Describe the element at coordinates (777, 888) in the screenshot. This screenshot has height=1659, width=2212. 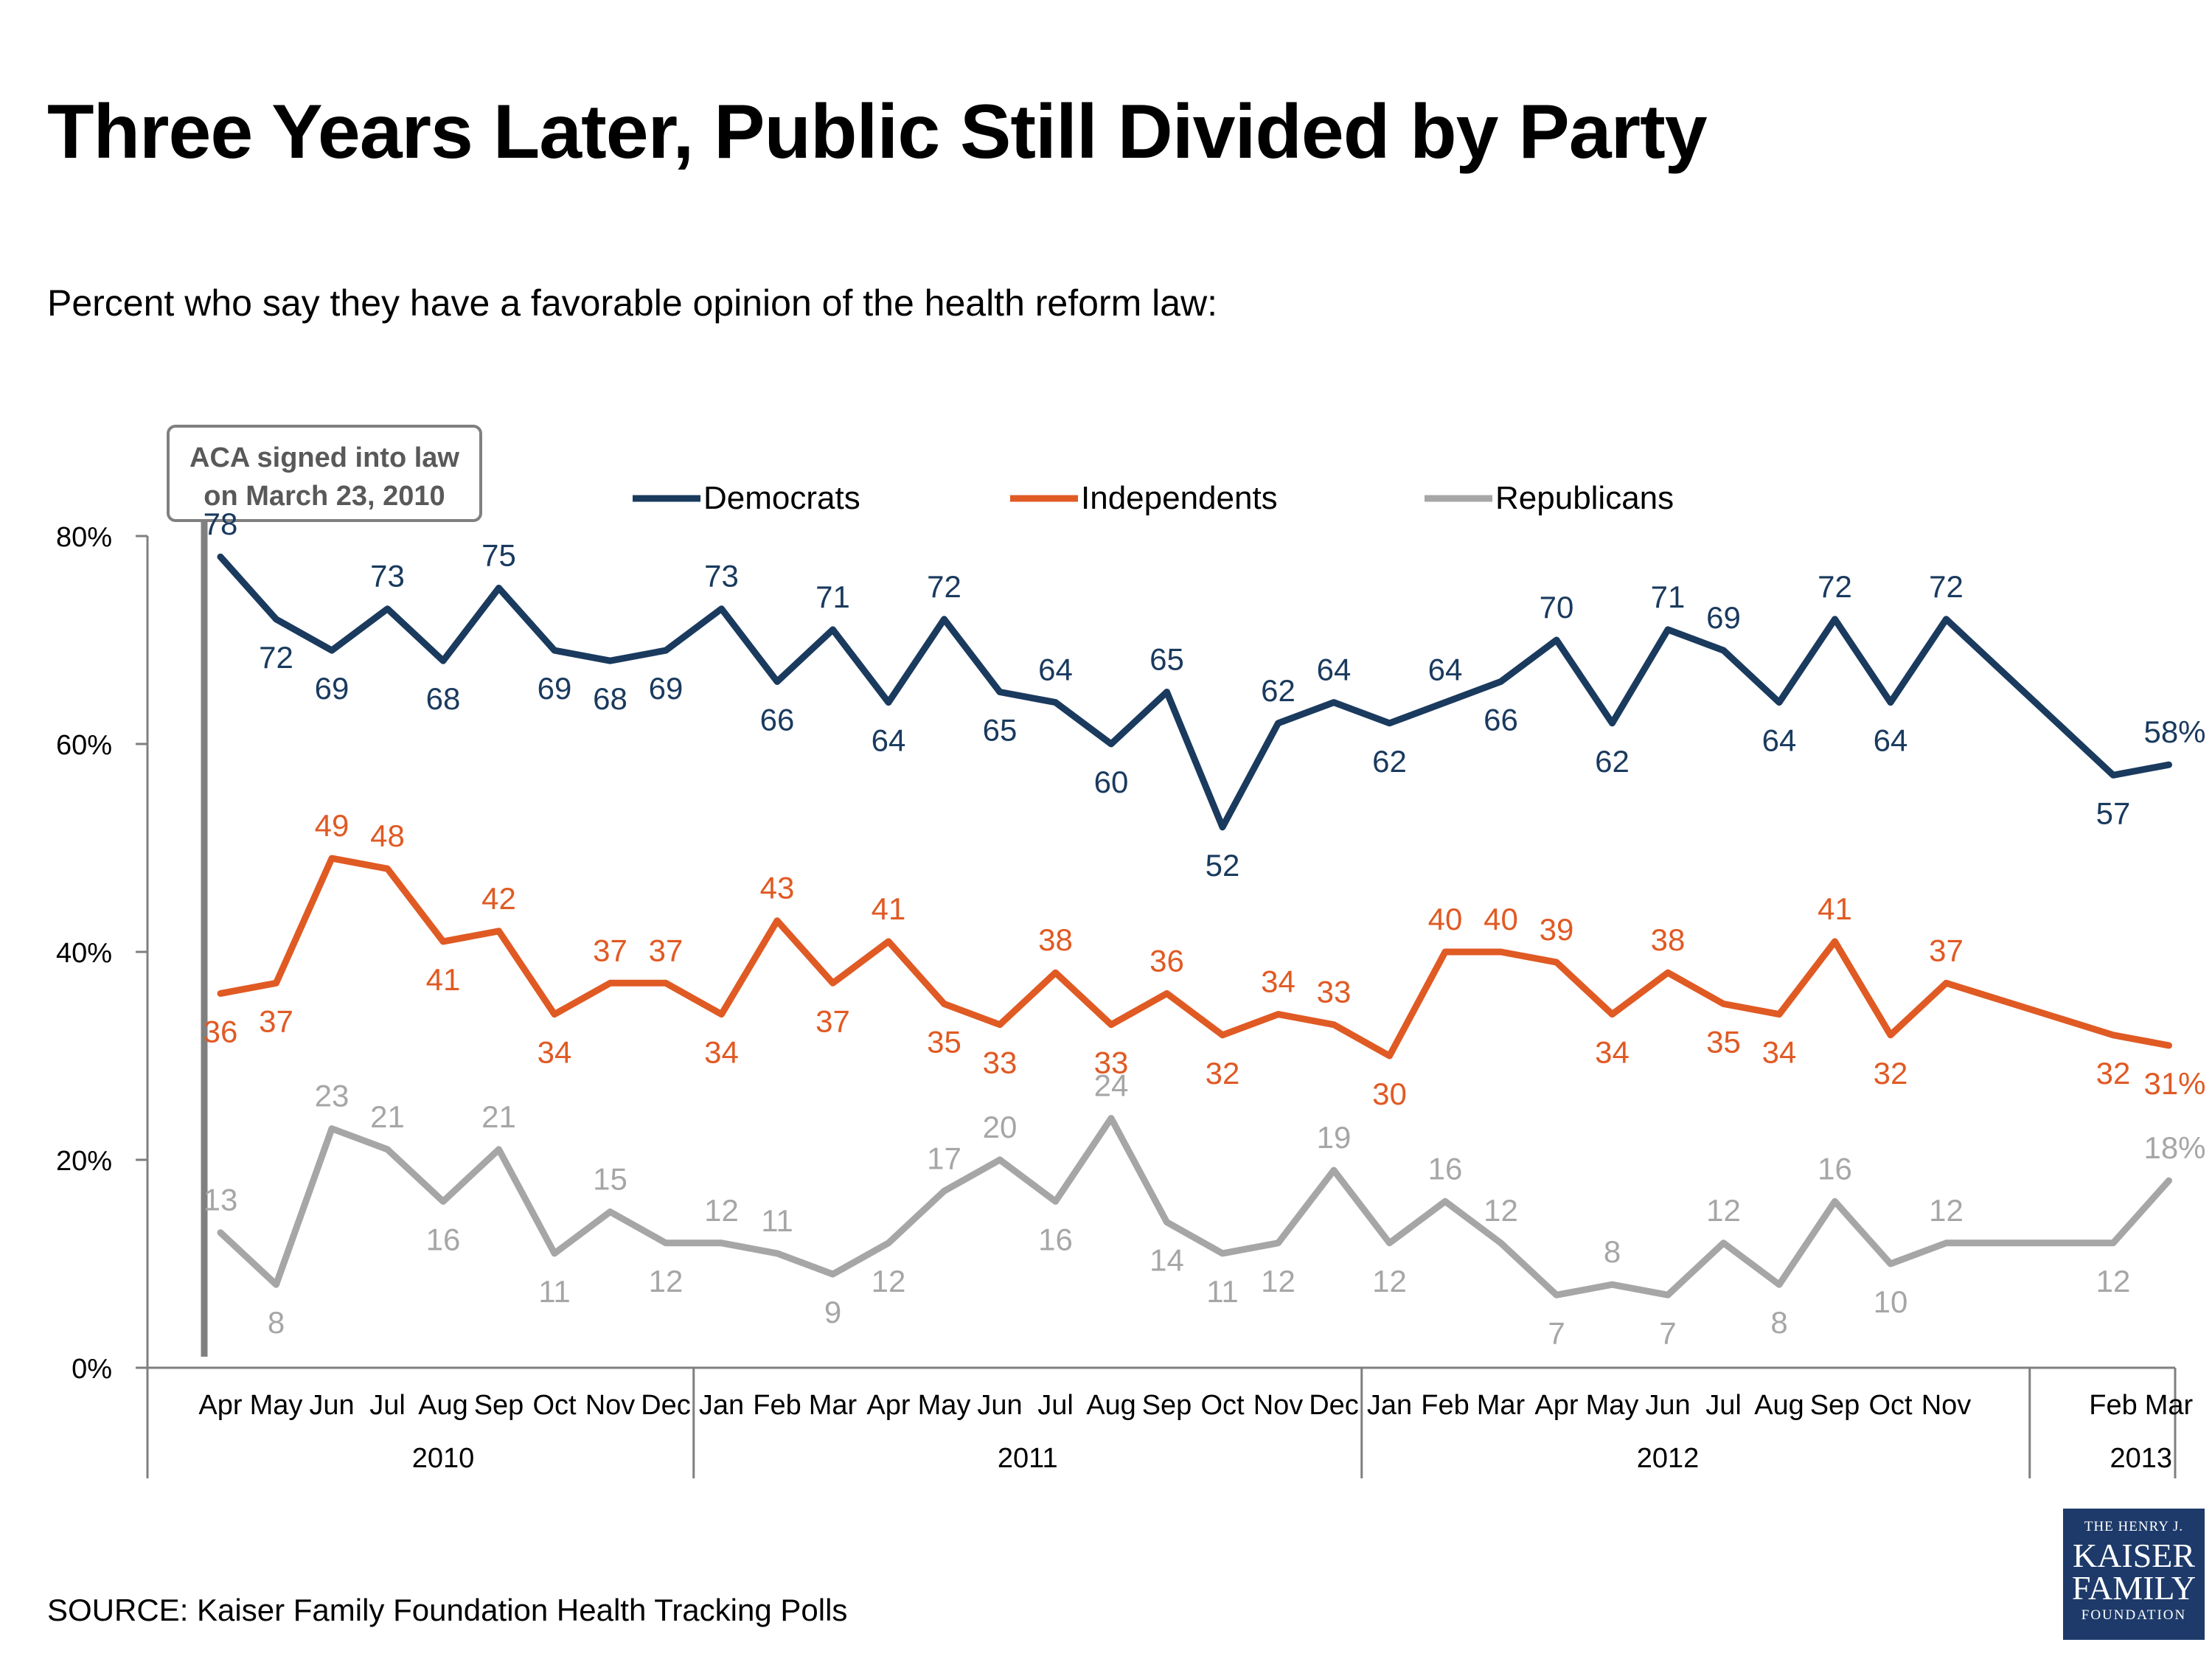
I see `data-label: 43` at that location.